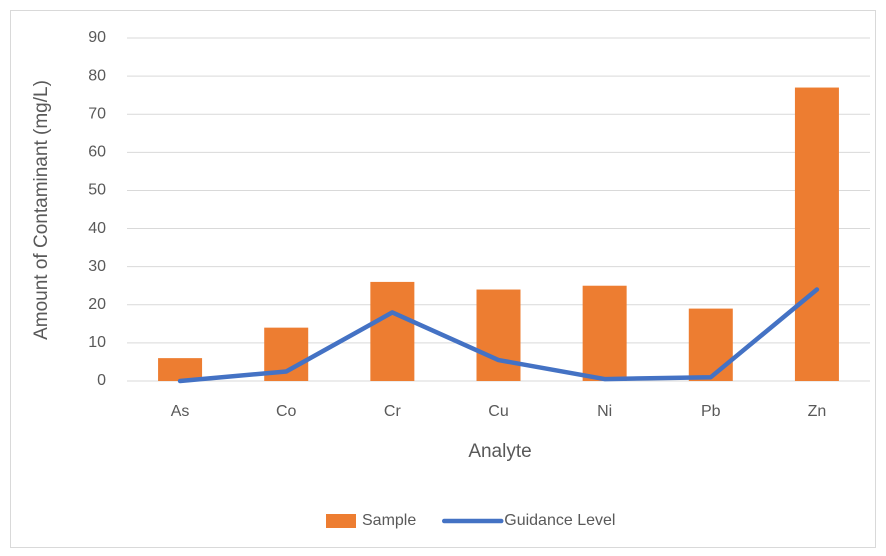 This screenshot has height=556, width=886. I want to click on x-tick-label: Zn, so click(817, 411).